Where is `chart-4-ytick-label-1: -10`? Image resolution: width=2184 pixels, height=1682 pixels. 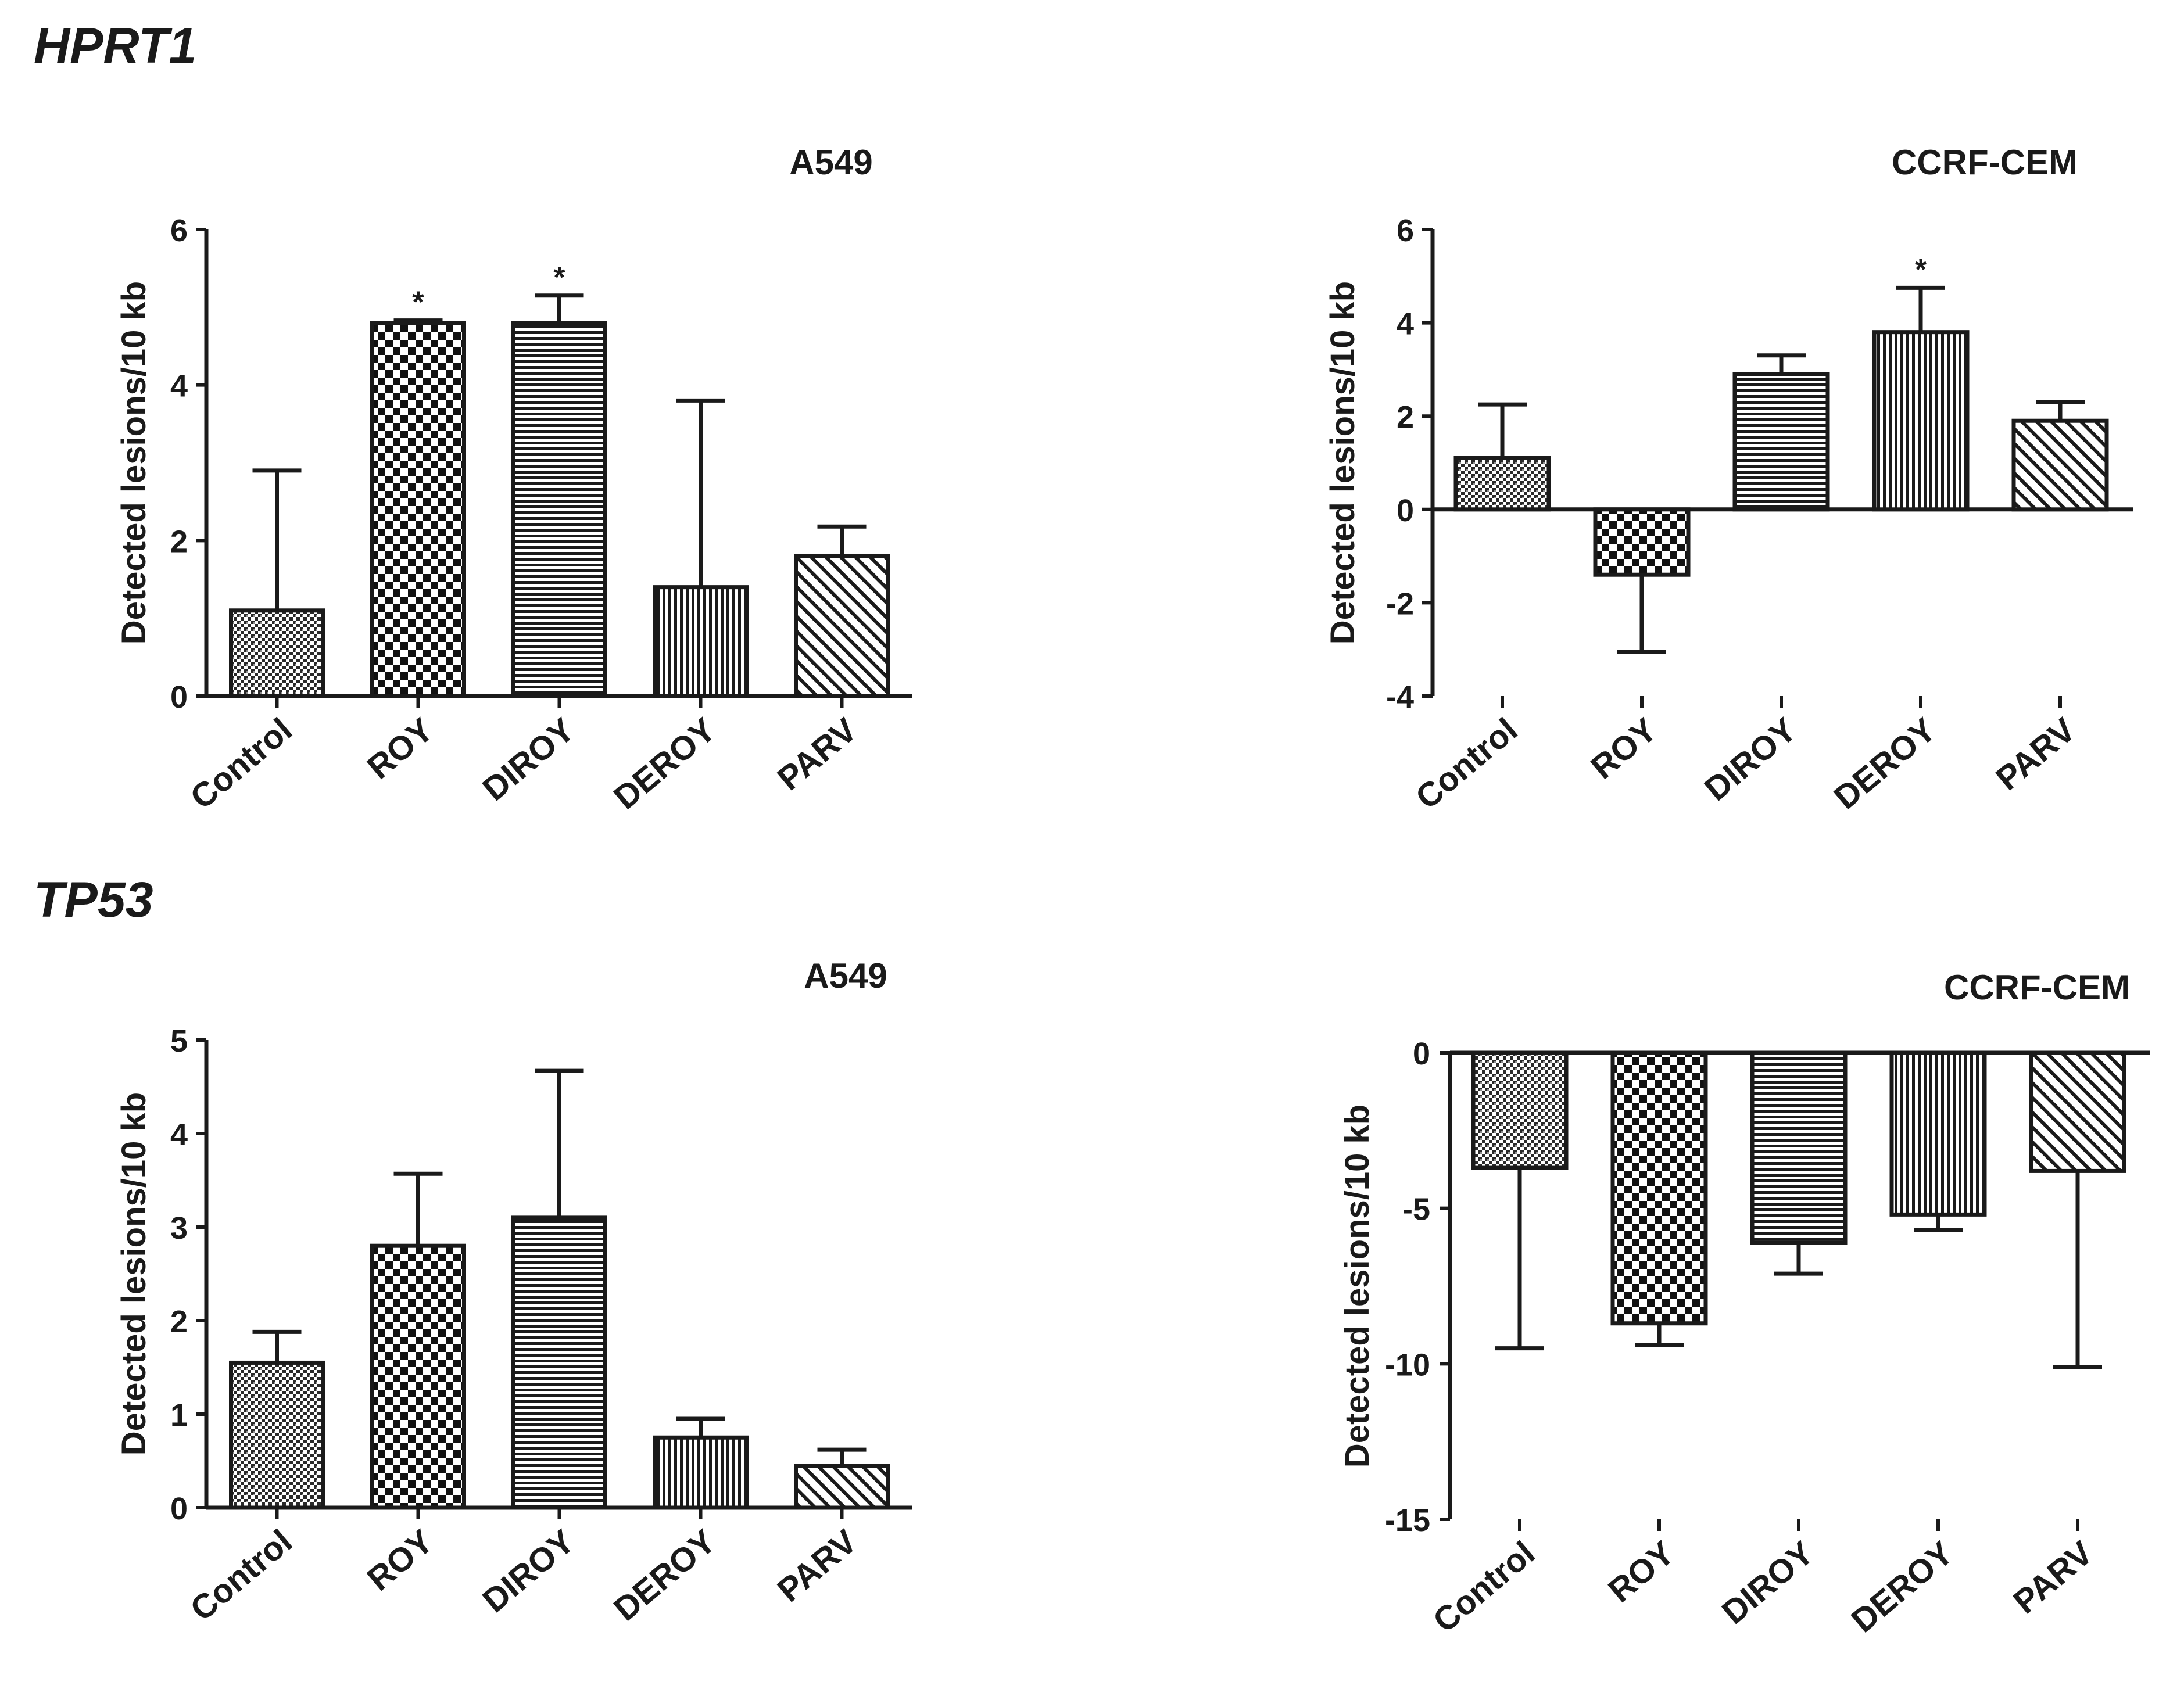
chart-4-ytick-label-1: -10 is located at coordinates (1407, 1364).